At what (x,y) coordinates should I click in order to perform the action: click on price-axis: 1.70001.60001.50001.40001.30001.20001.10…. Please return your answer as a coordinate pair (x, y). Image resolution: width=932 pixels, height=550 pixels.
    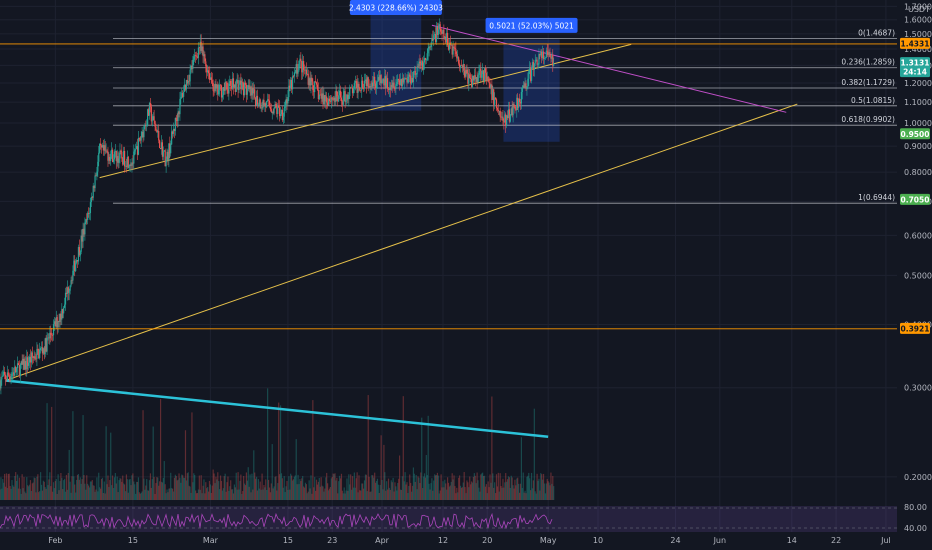
    Looking at the image, I should click on (918, 241).